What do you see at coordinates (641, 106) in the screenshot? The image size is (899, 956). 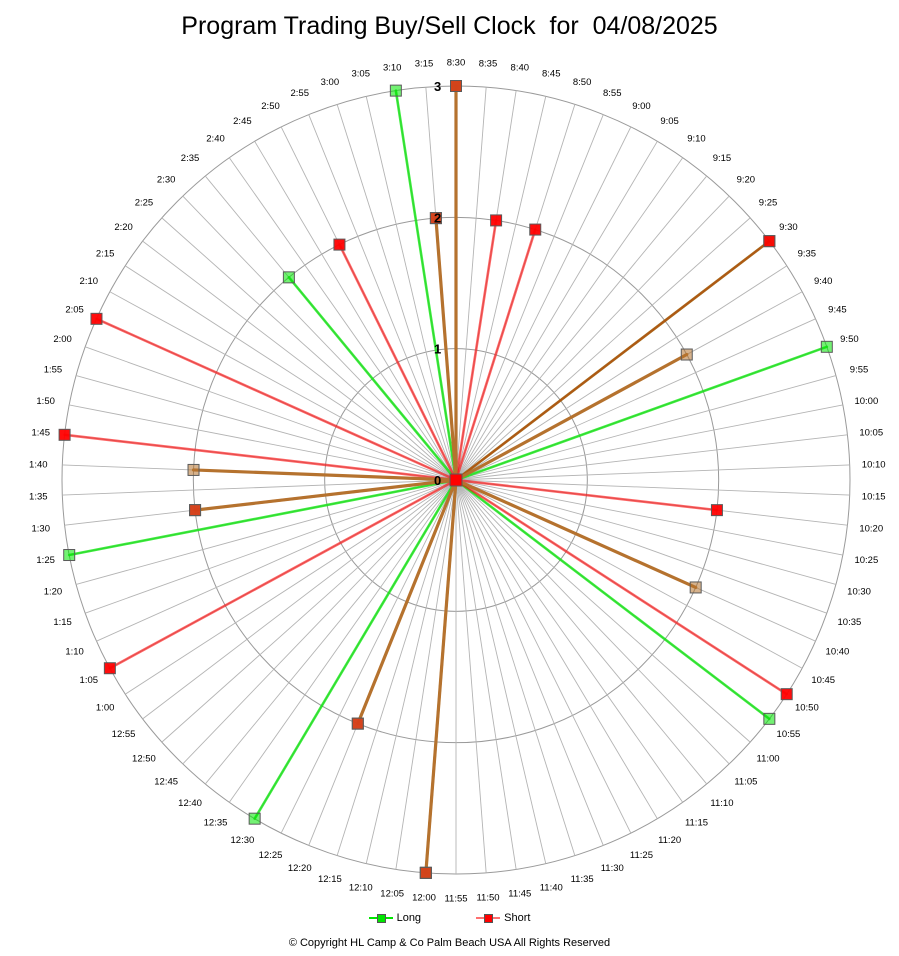 I see `spoke-label-9-00: 9:00` at bounding box center [641, 106].